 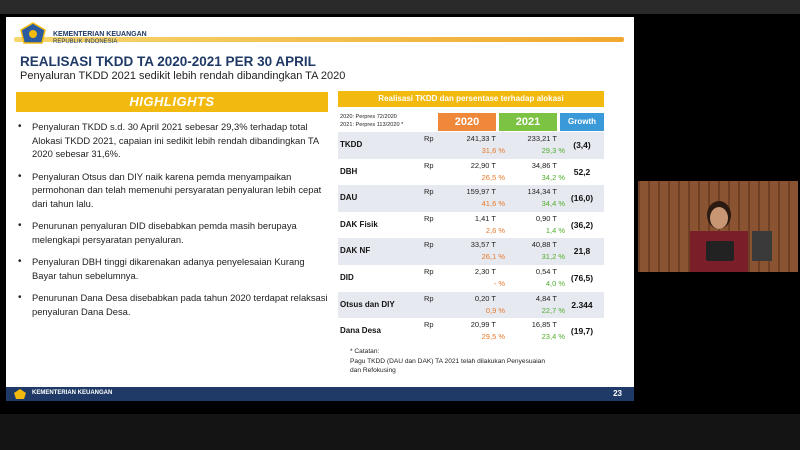 What do you see at coordinates (499, 283) in the screenshot?
I see `row-percent-2020: - %` at bounding box center [499, 283].